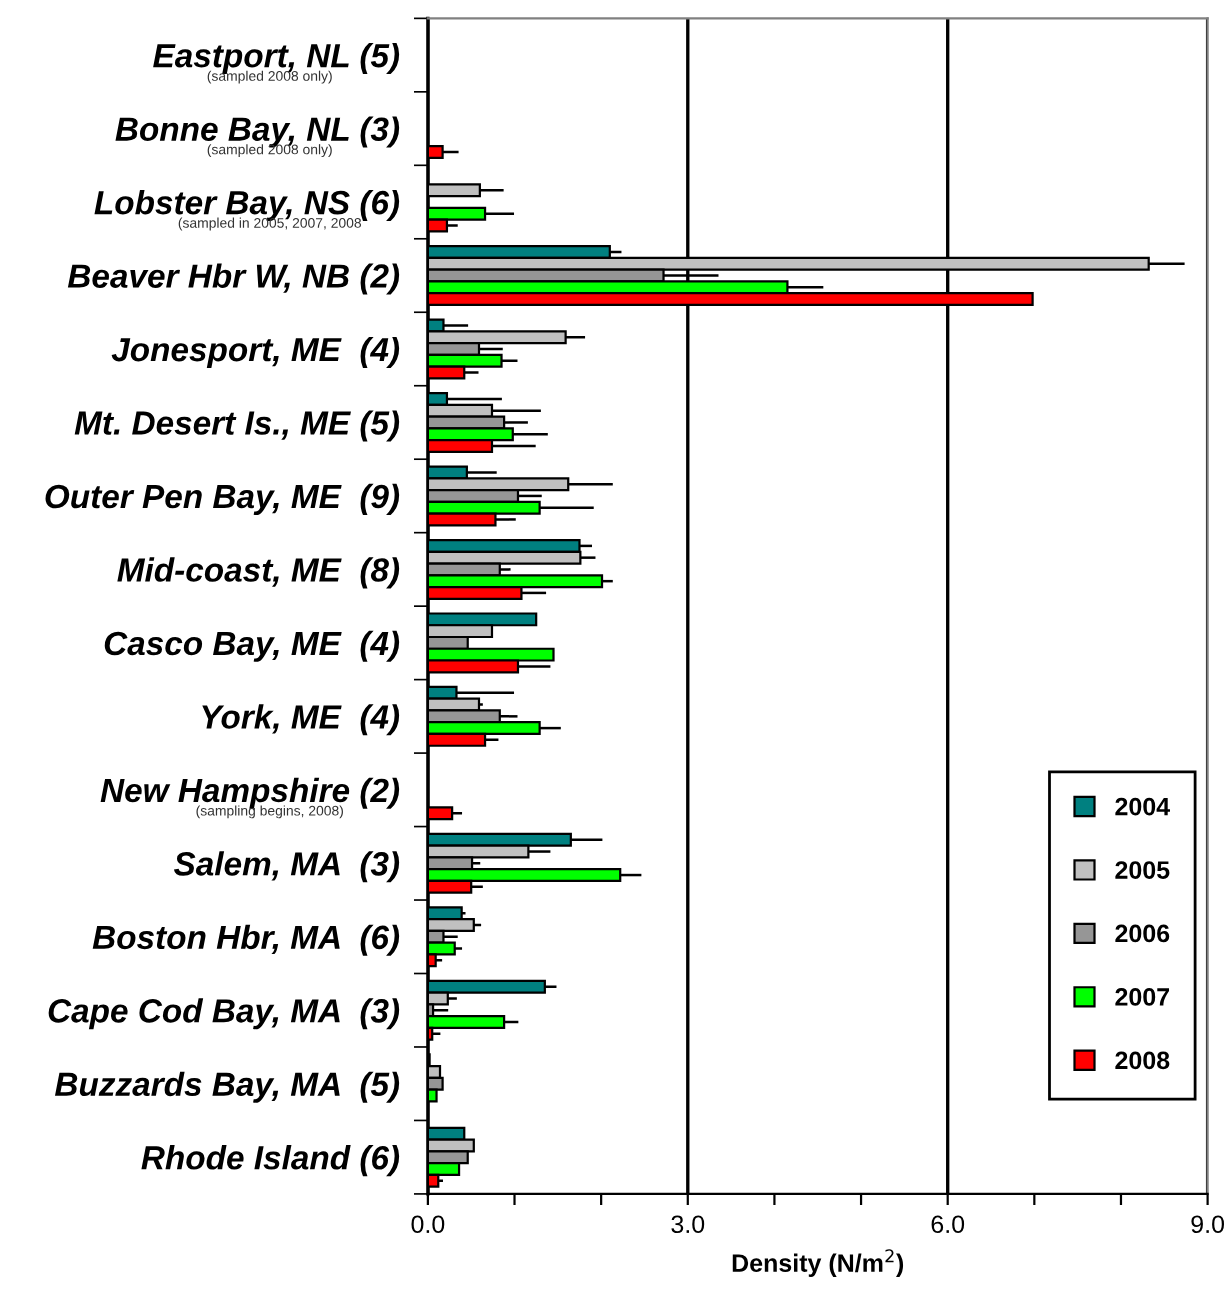 The image size is (1226, 1312). What do you see at coordinates (1142, 806) in the screenshot?
I see `legend-label: 2004` at bounding box center [1142, 806].